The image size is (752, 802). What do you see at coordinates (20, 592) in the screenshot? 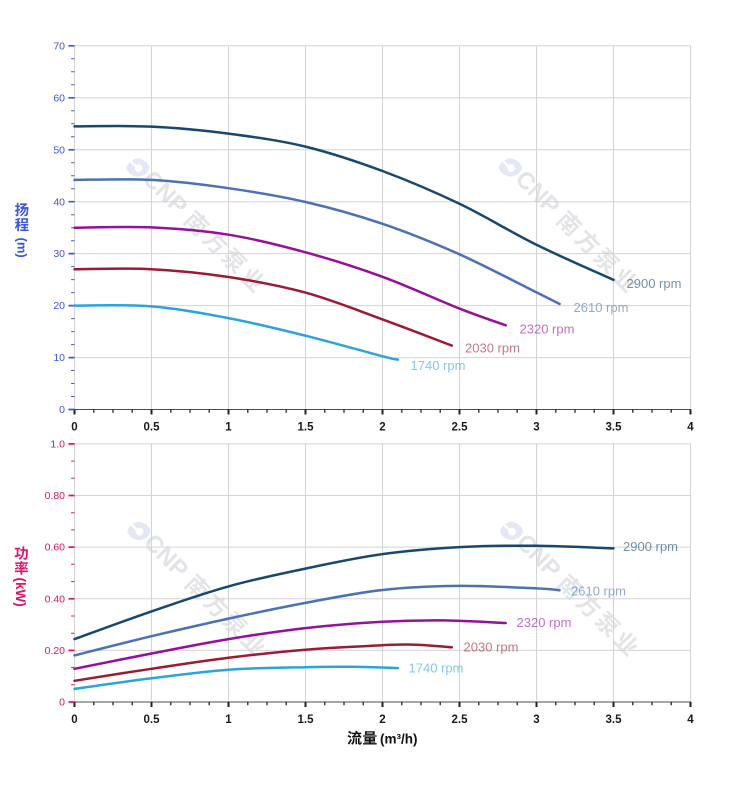
I see `svg-text: (kW)` at bounding box center [20, 592].